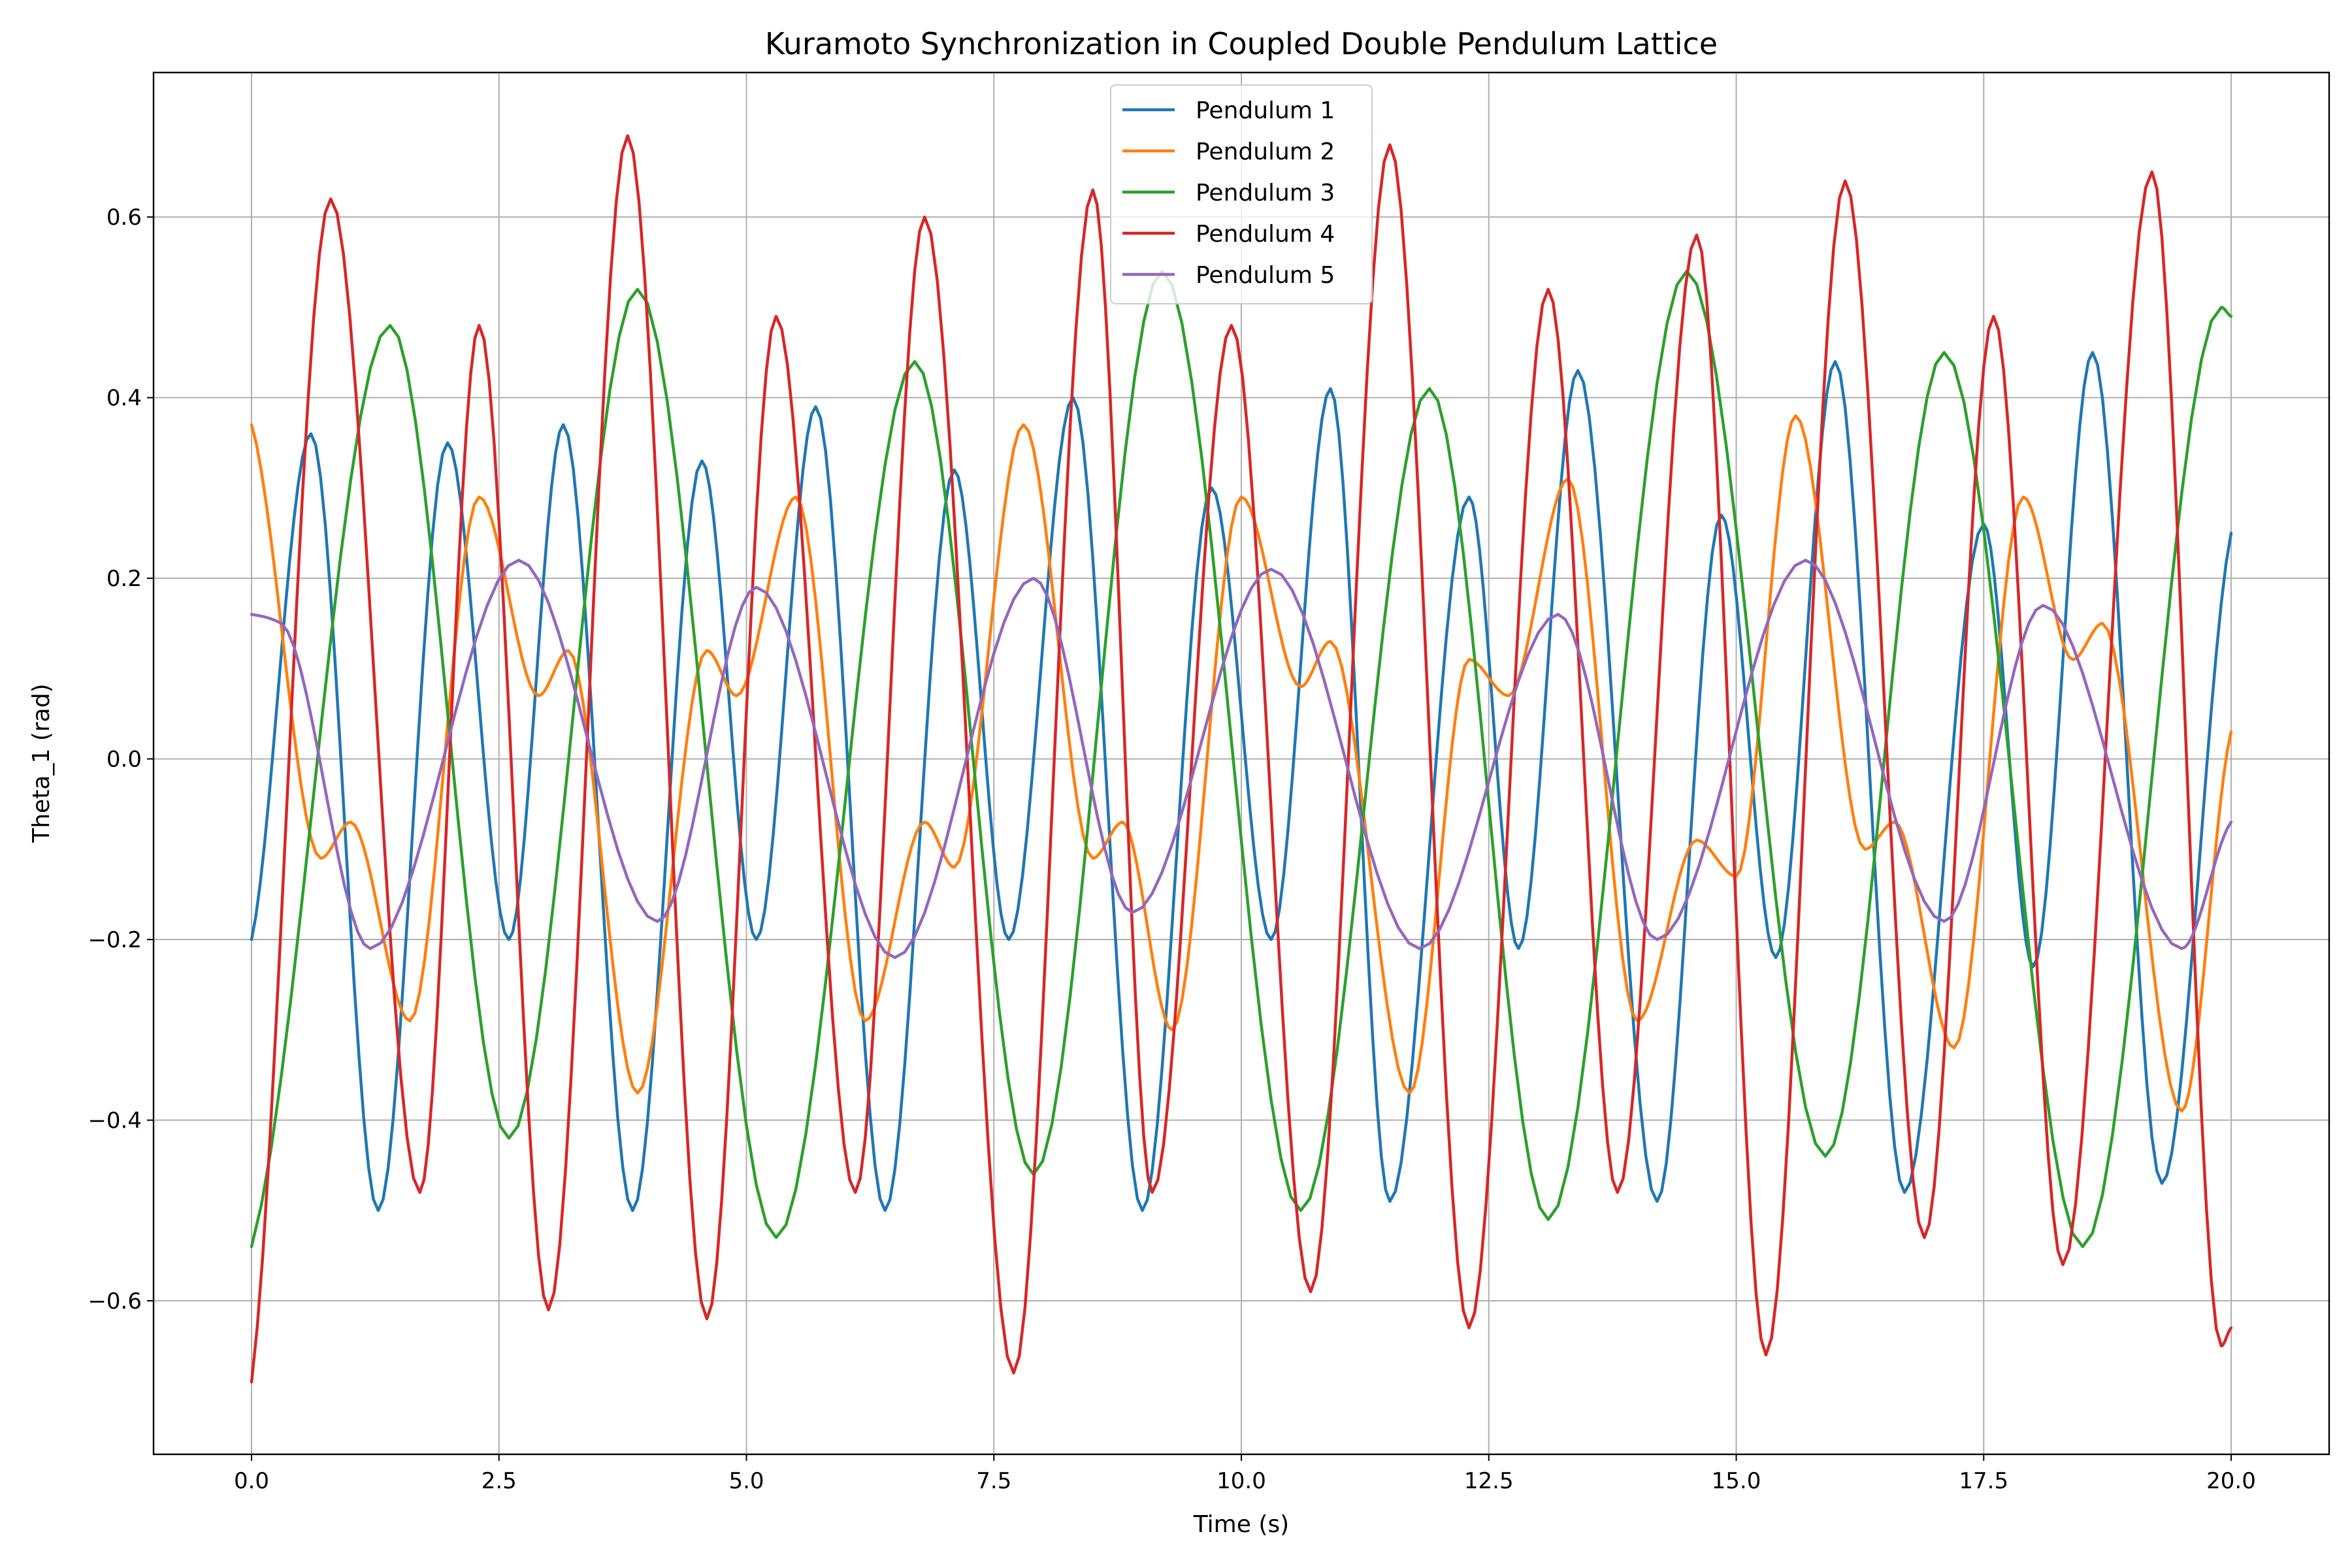 The height and width of the screenshot is (1568, 2352). I want to click on legend-label: Pendulum 5, so click(1265, 275).